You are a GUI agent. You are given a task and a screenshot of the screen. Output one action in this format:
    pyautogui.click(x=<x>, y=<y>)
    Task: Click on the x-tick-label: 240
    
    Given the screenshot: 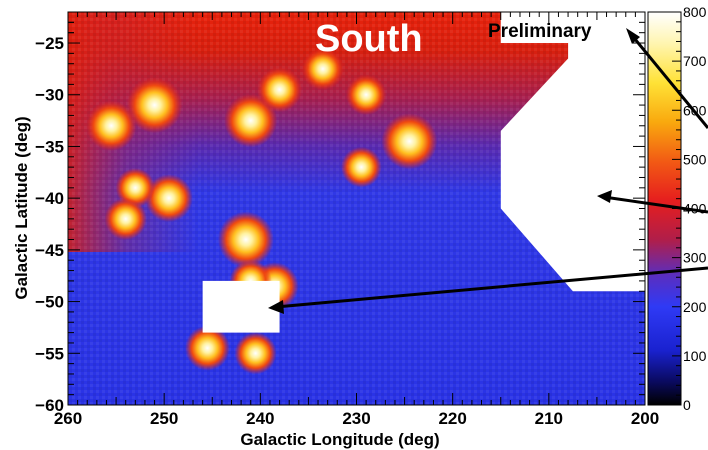 What is the action you would take?
    pyautogui.click(x=260, y=418)
    